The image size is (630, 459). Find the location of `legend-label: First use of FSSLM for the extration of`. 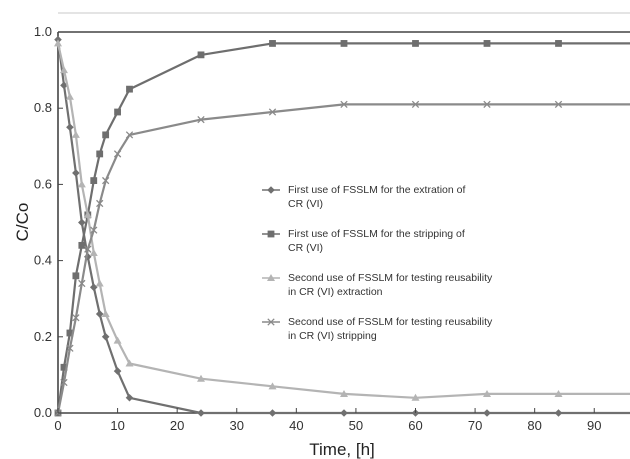

legend-label: First use of FSSLM for the extration of is located at coordinates (376, 190).